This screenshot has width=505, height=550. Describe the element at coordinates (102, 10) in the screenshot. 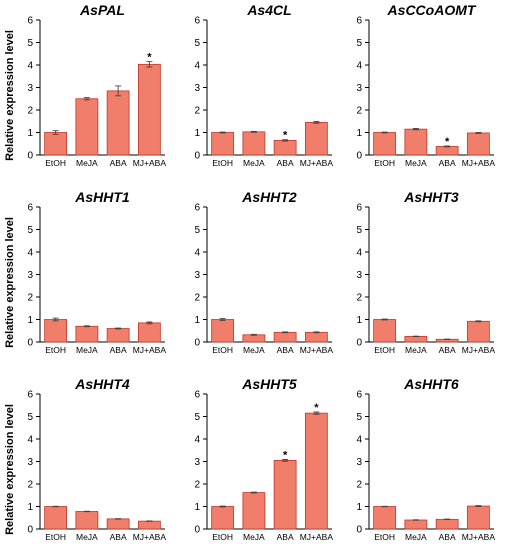

I see `chart-title: AsPAL` at that location.